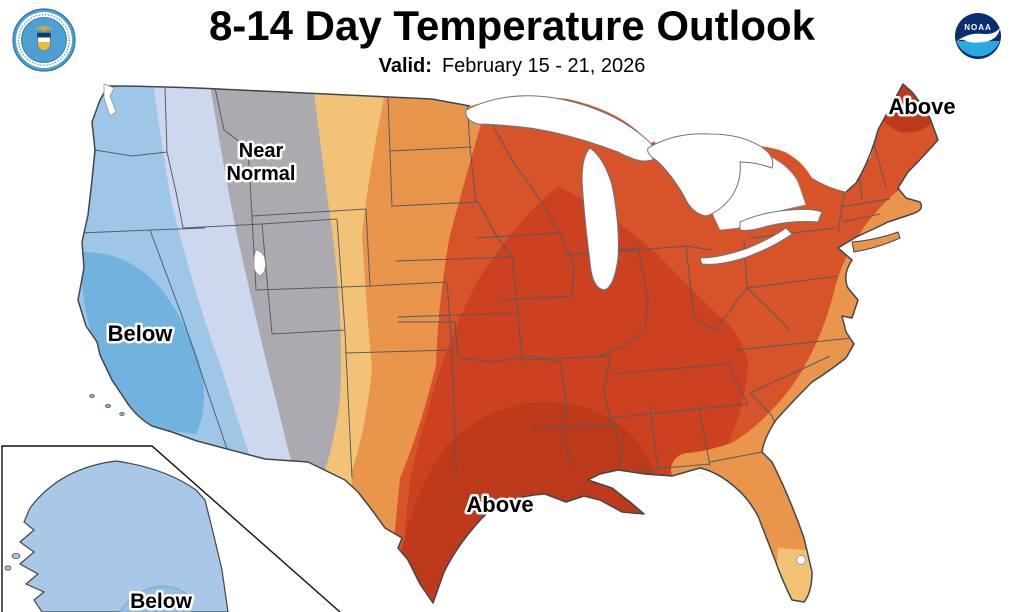  I want to click on lake-ontario, so click(781, 219).